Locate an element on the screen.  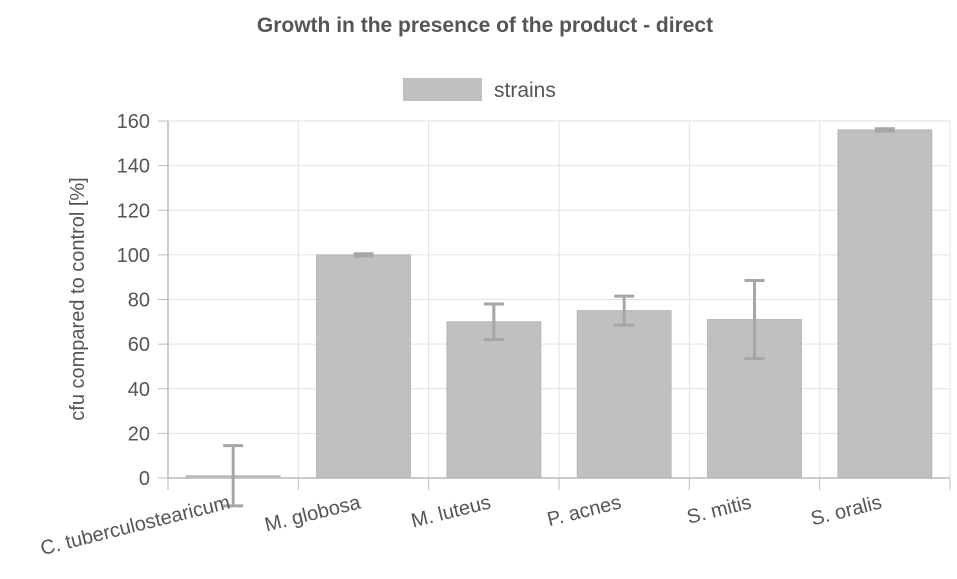
x-tick-label: C. tuberculostearicum is located at coordinates (135, 526).